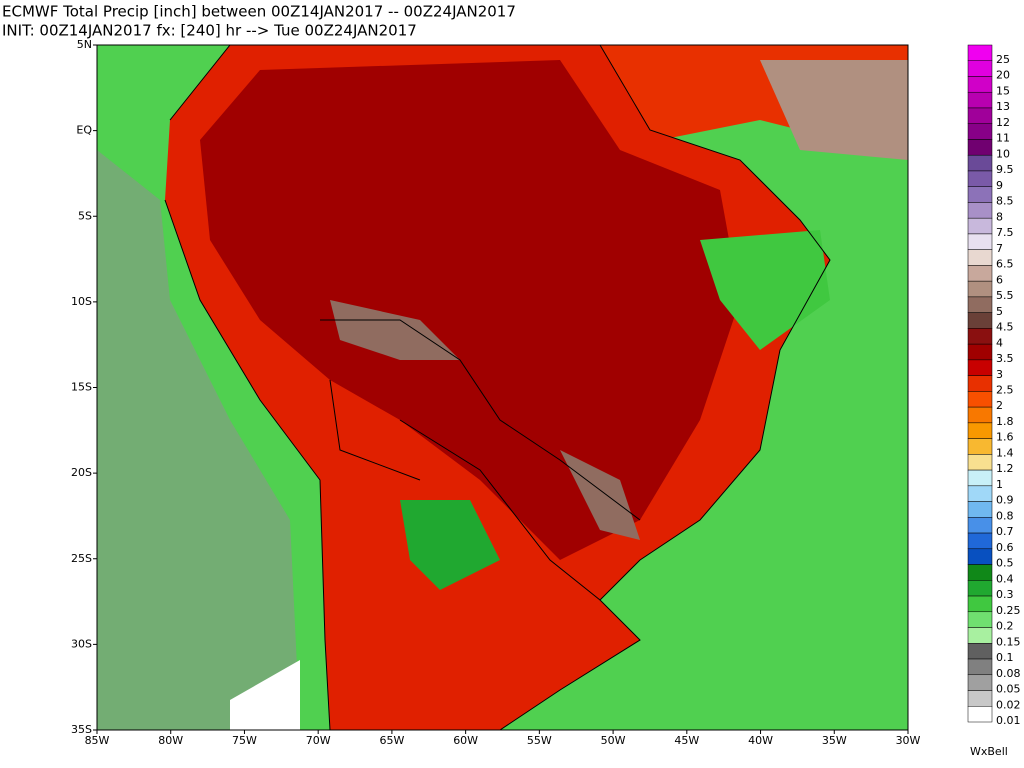 This screenshot has height=768, width=1024. I want to click on lon-label: 40W, so click(760, 740).